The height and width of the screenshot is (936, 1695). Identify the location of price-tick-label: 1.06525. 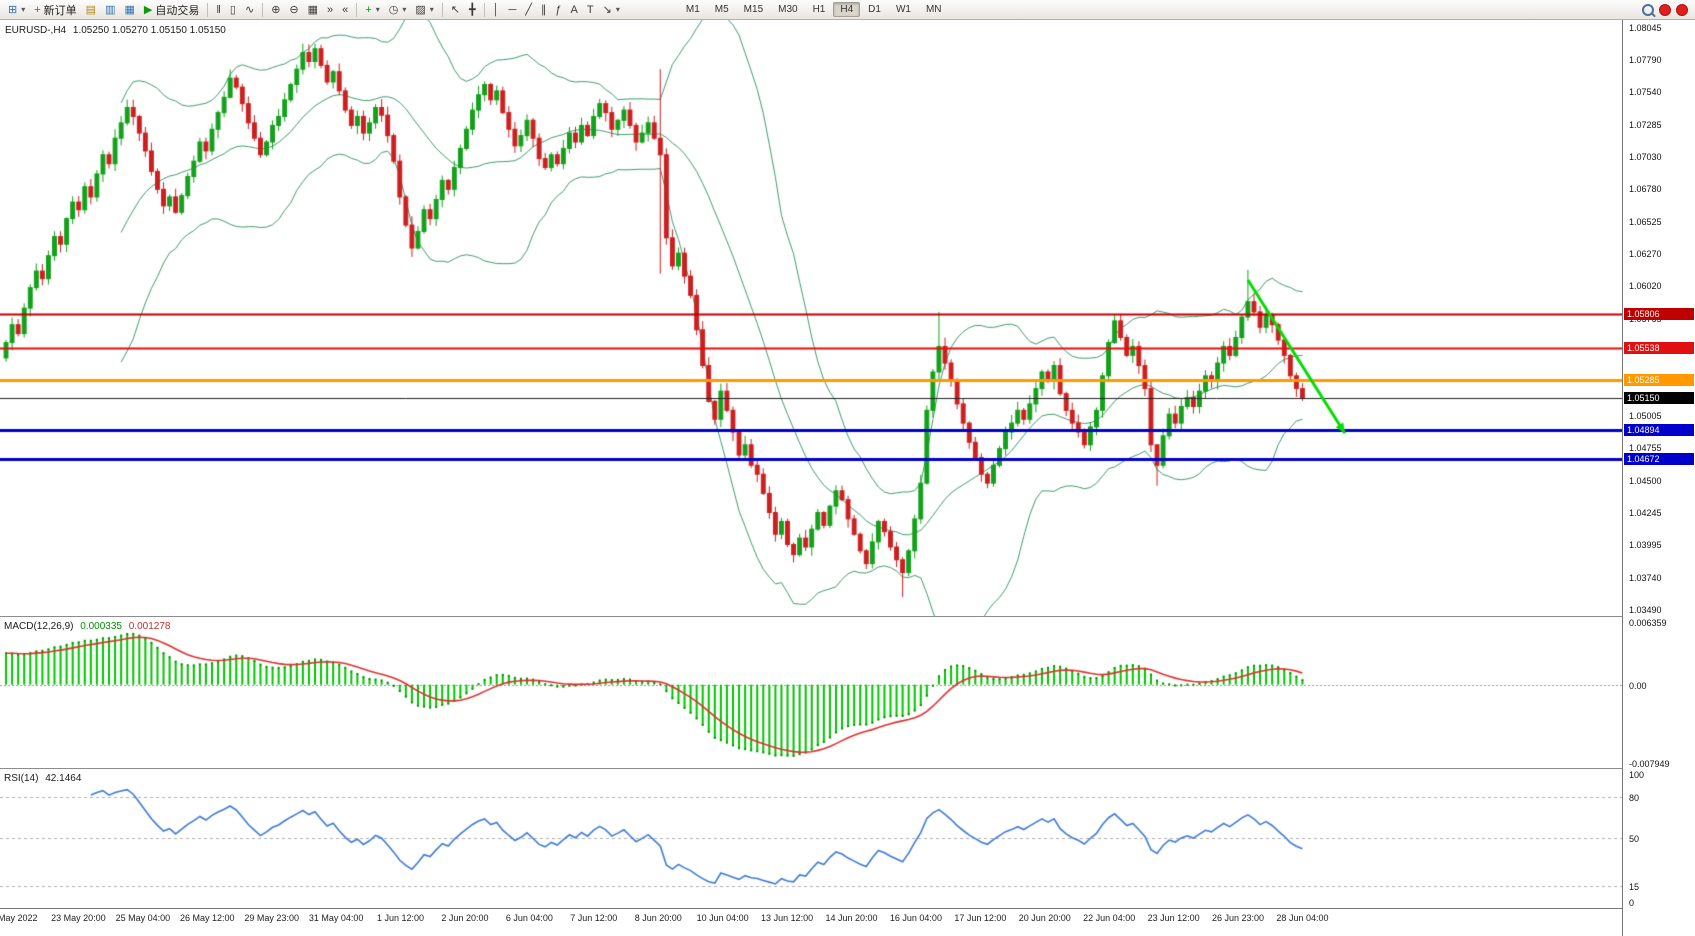
(1645, 221).